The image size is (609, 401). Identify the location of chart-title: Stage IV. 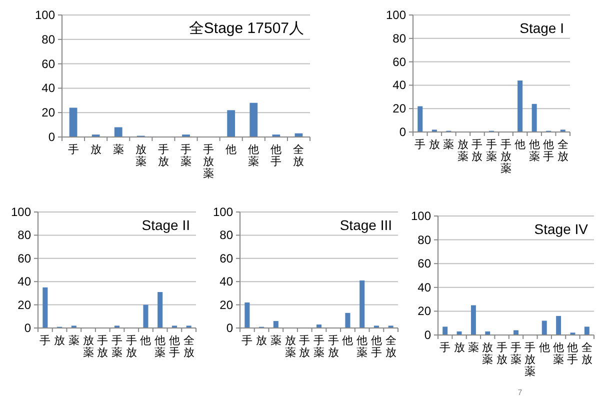
(561, 229).